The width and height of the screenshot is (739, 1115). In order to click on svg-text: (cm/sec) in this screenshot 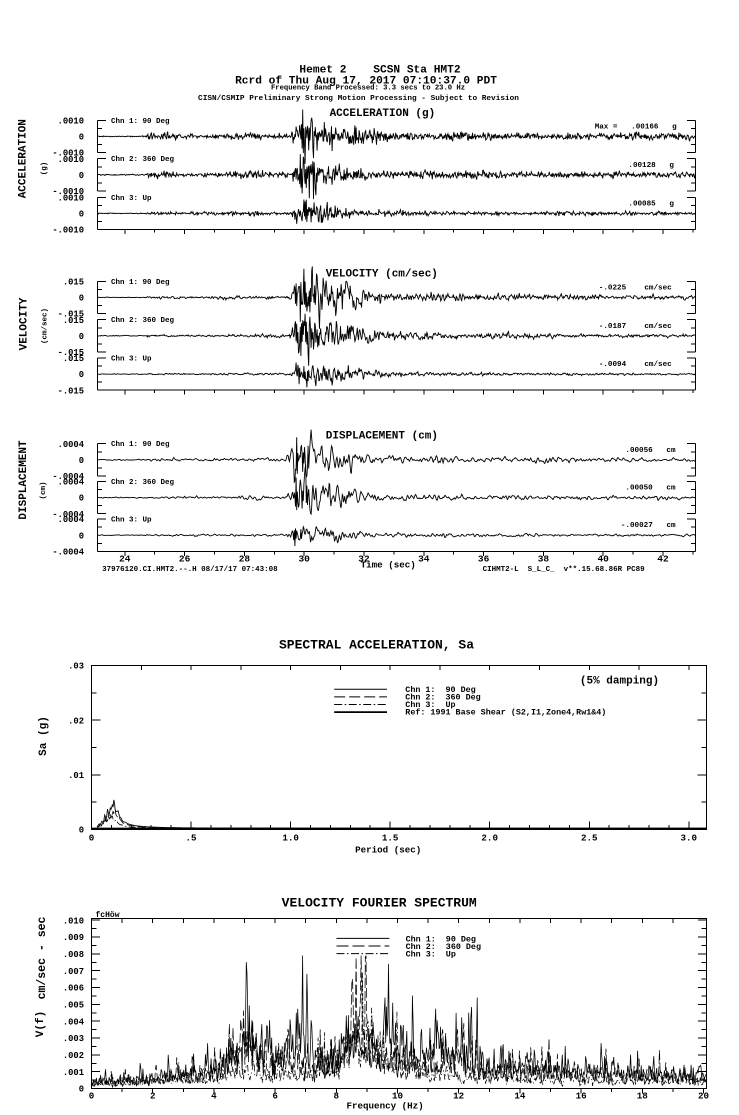, I will do `click(45, 326)`.